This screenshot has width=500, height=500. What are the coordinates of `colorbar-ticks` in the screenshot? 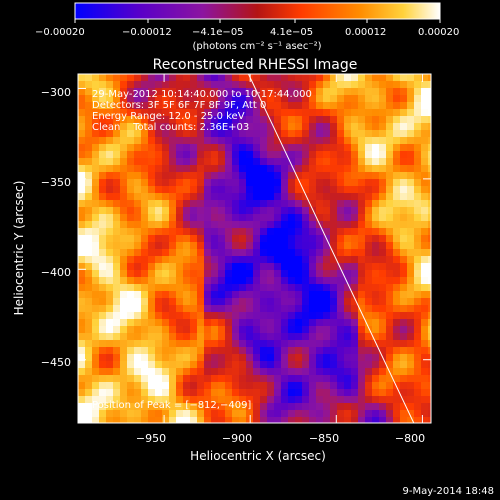 It's located at (257, 21).